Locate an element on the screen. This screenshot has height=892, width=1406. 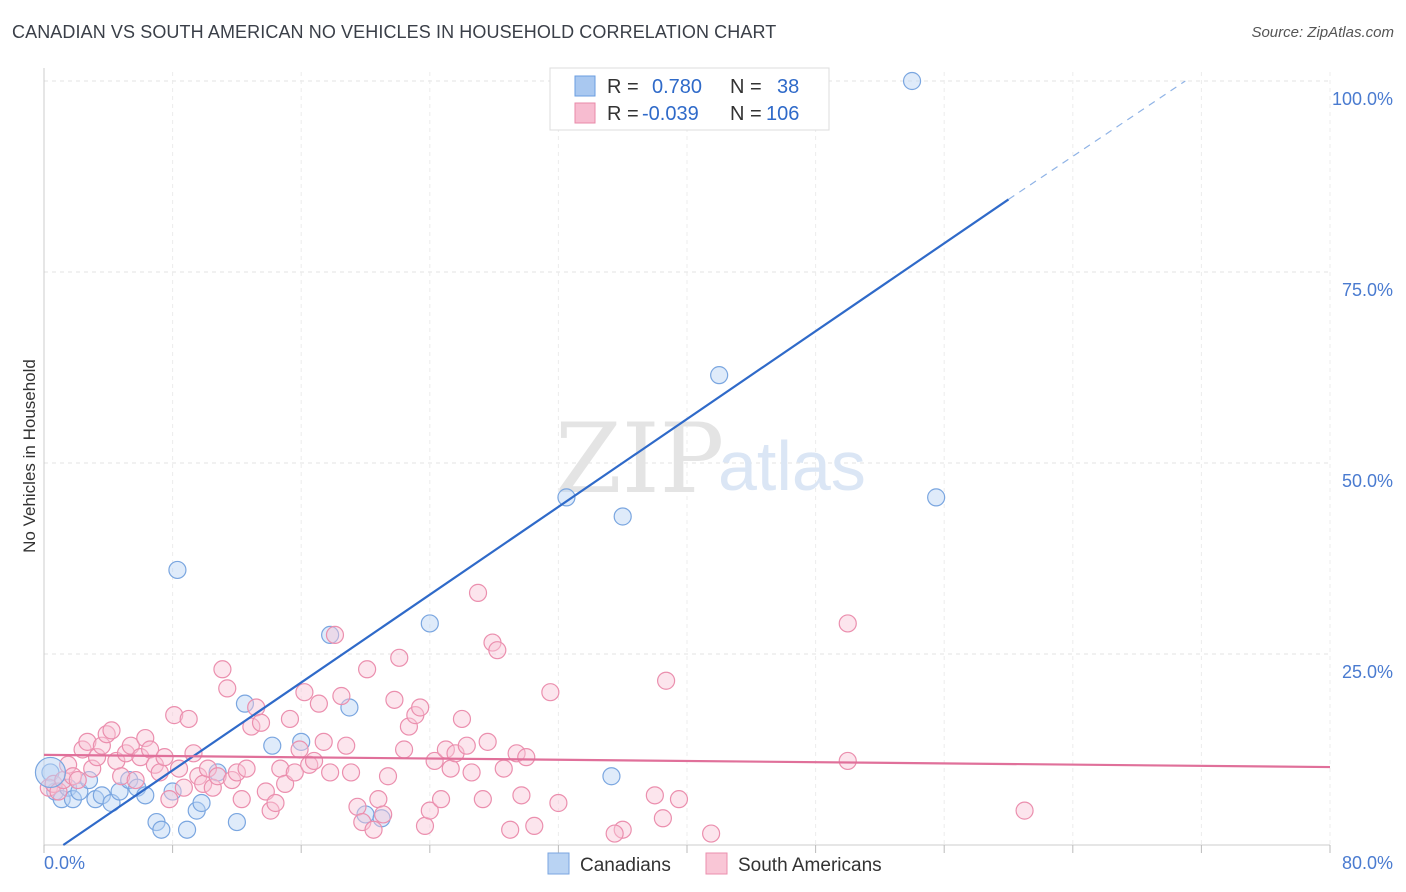
legend-swatch-canadians is located at coordinates (585, 86).